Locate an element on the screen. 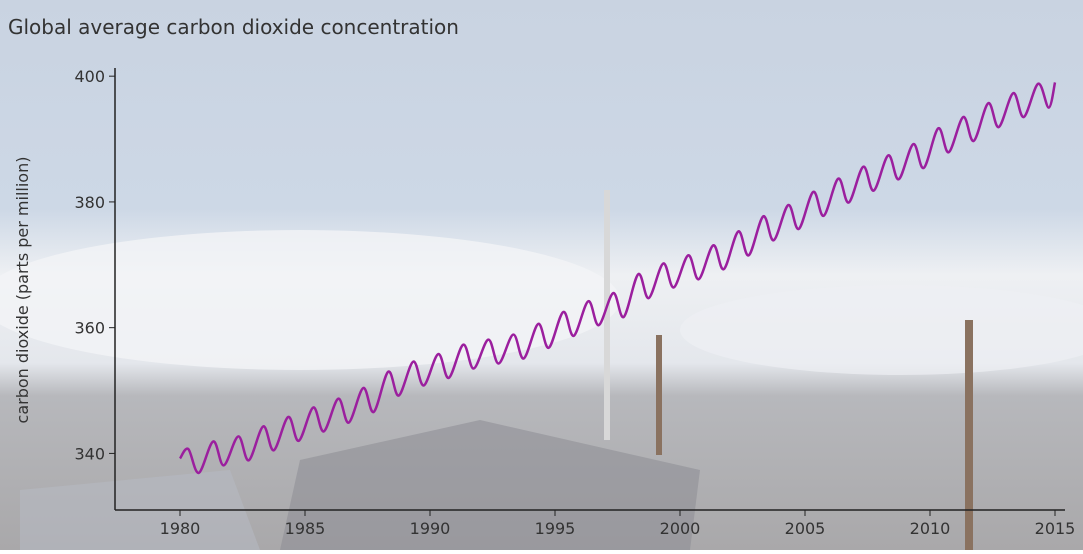 Image resolution: width=1083 pixels, height=554 pixels. tower is located at coordinates (607, 315).